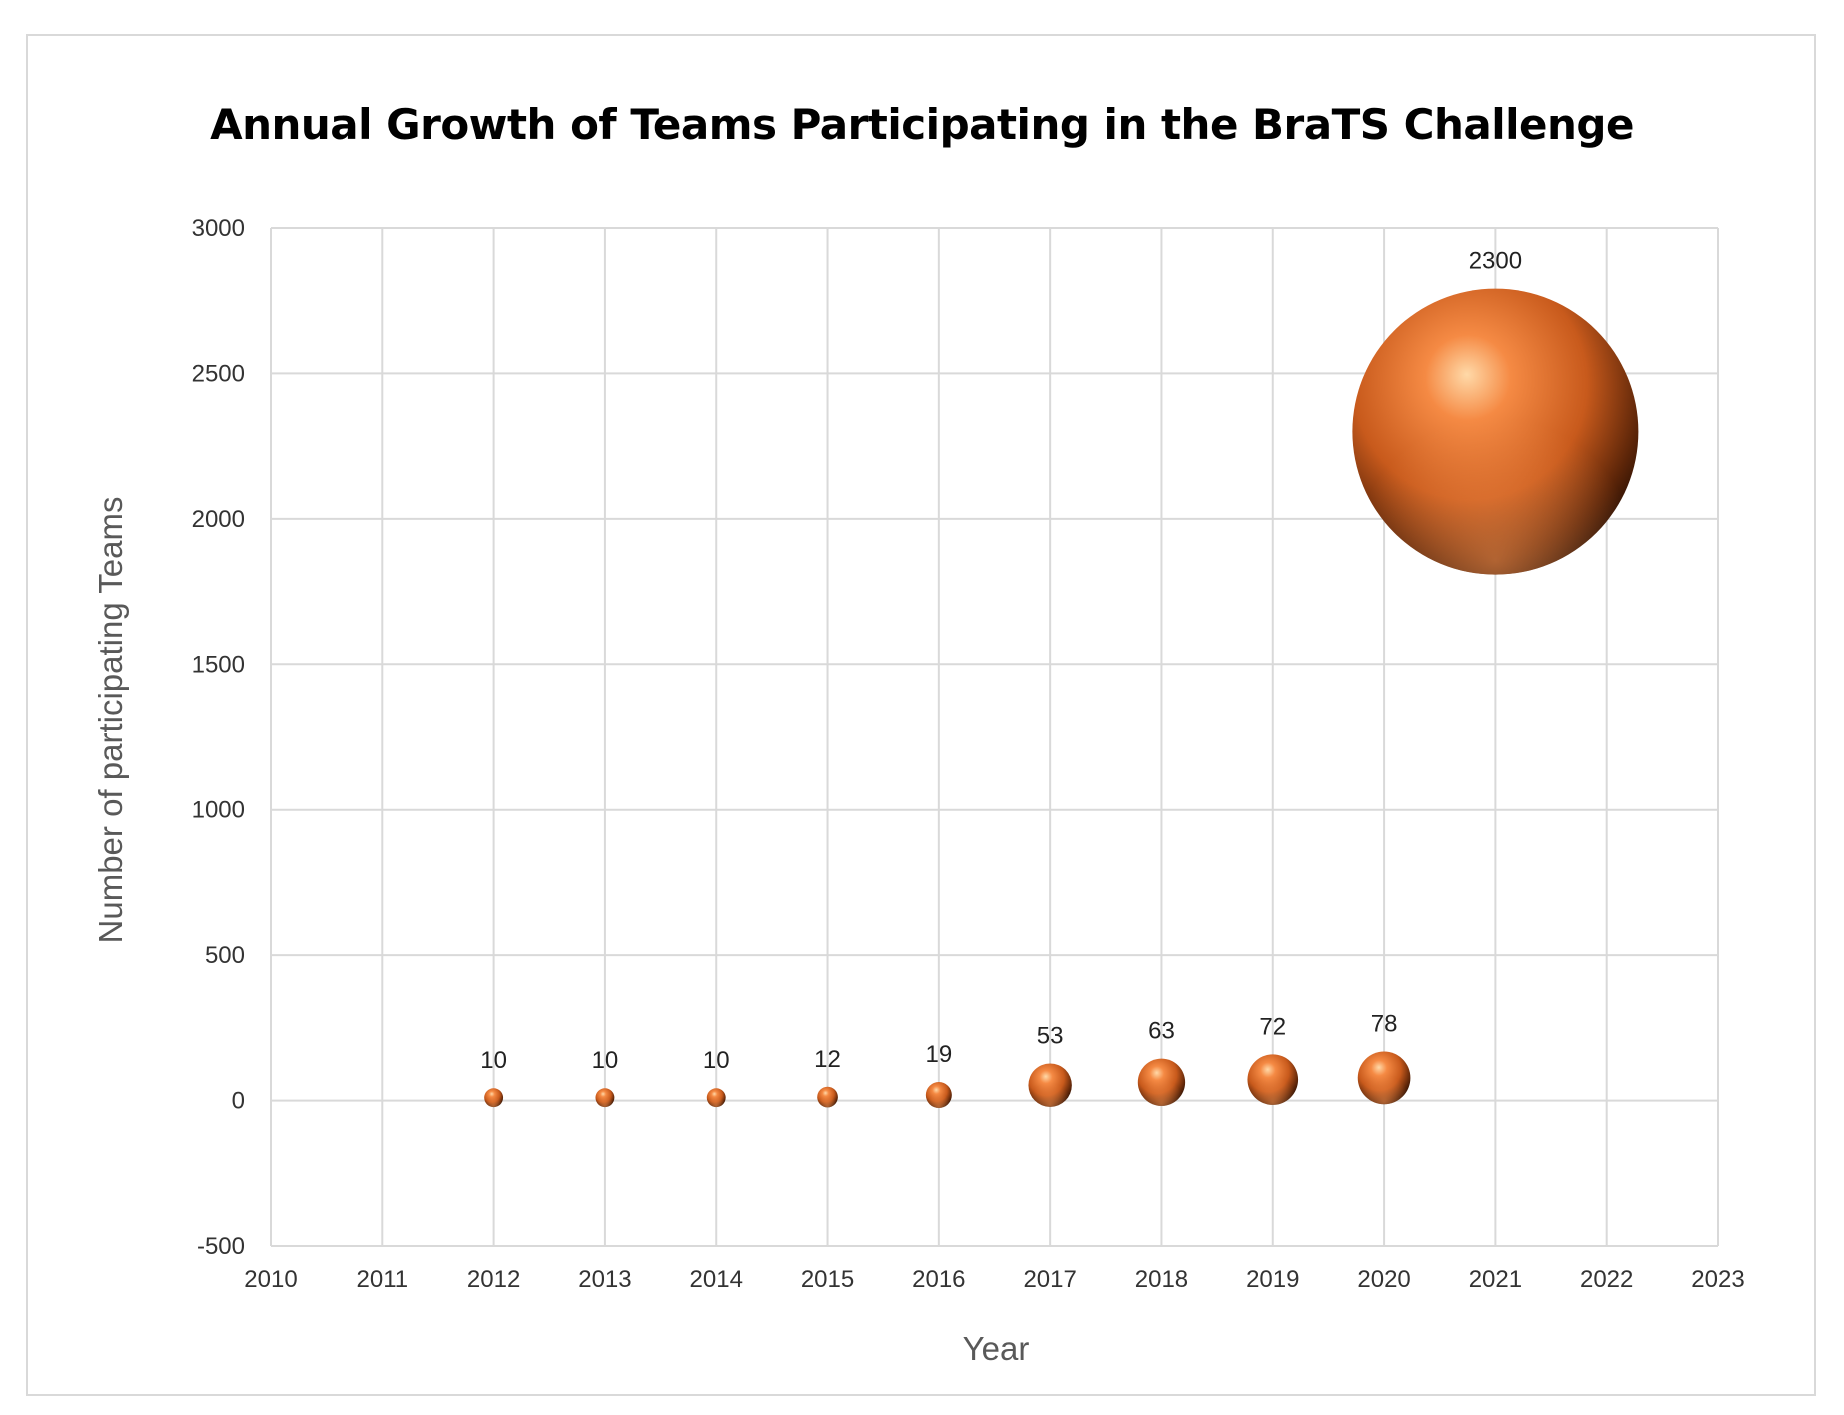  I want to click on x-tick-label: 2011, so click(383, 1279).